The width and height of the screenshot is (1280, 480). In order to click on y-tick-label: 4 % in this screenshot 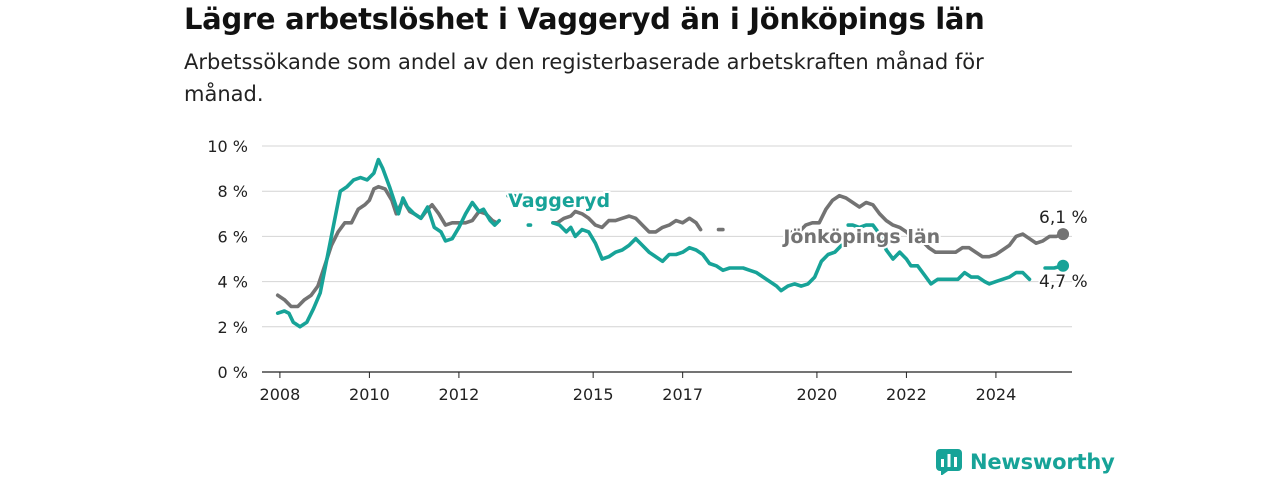, I will do `click(233, 282)`.